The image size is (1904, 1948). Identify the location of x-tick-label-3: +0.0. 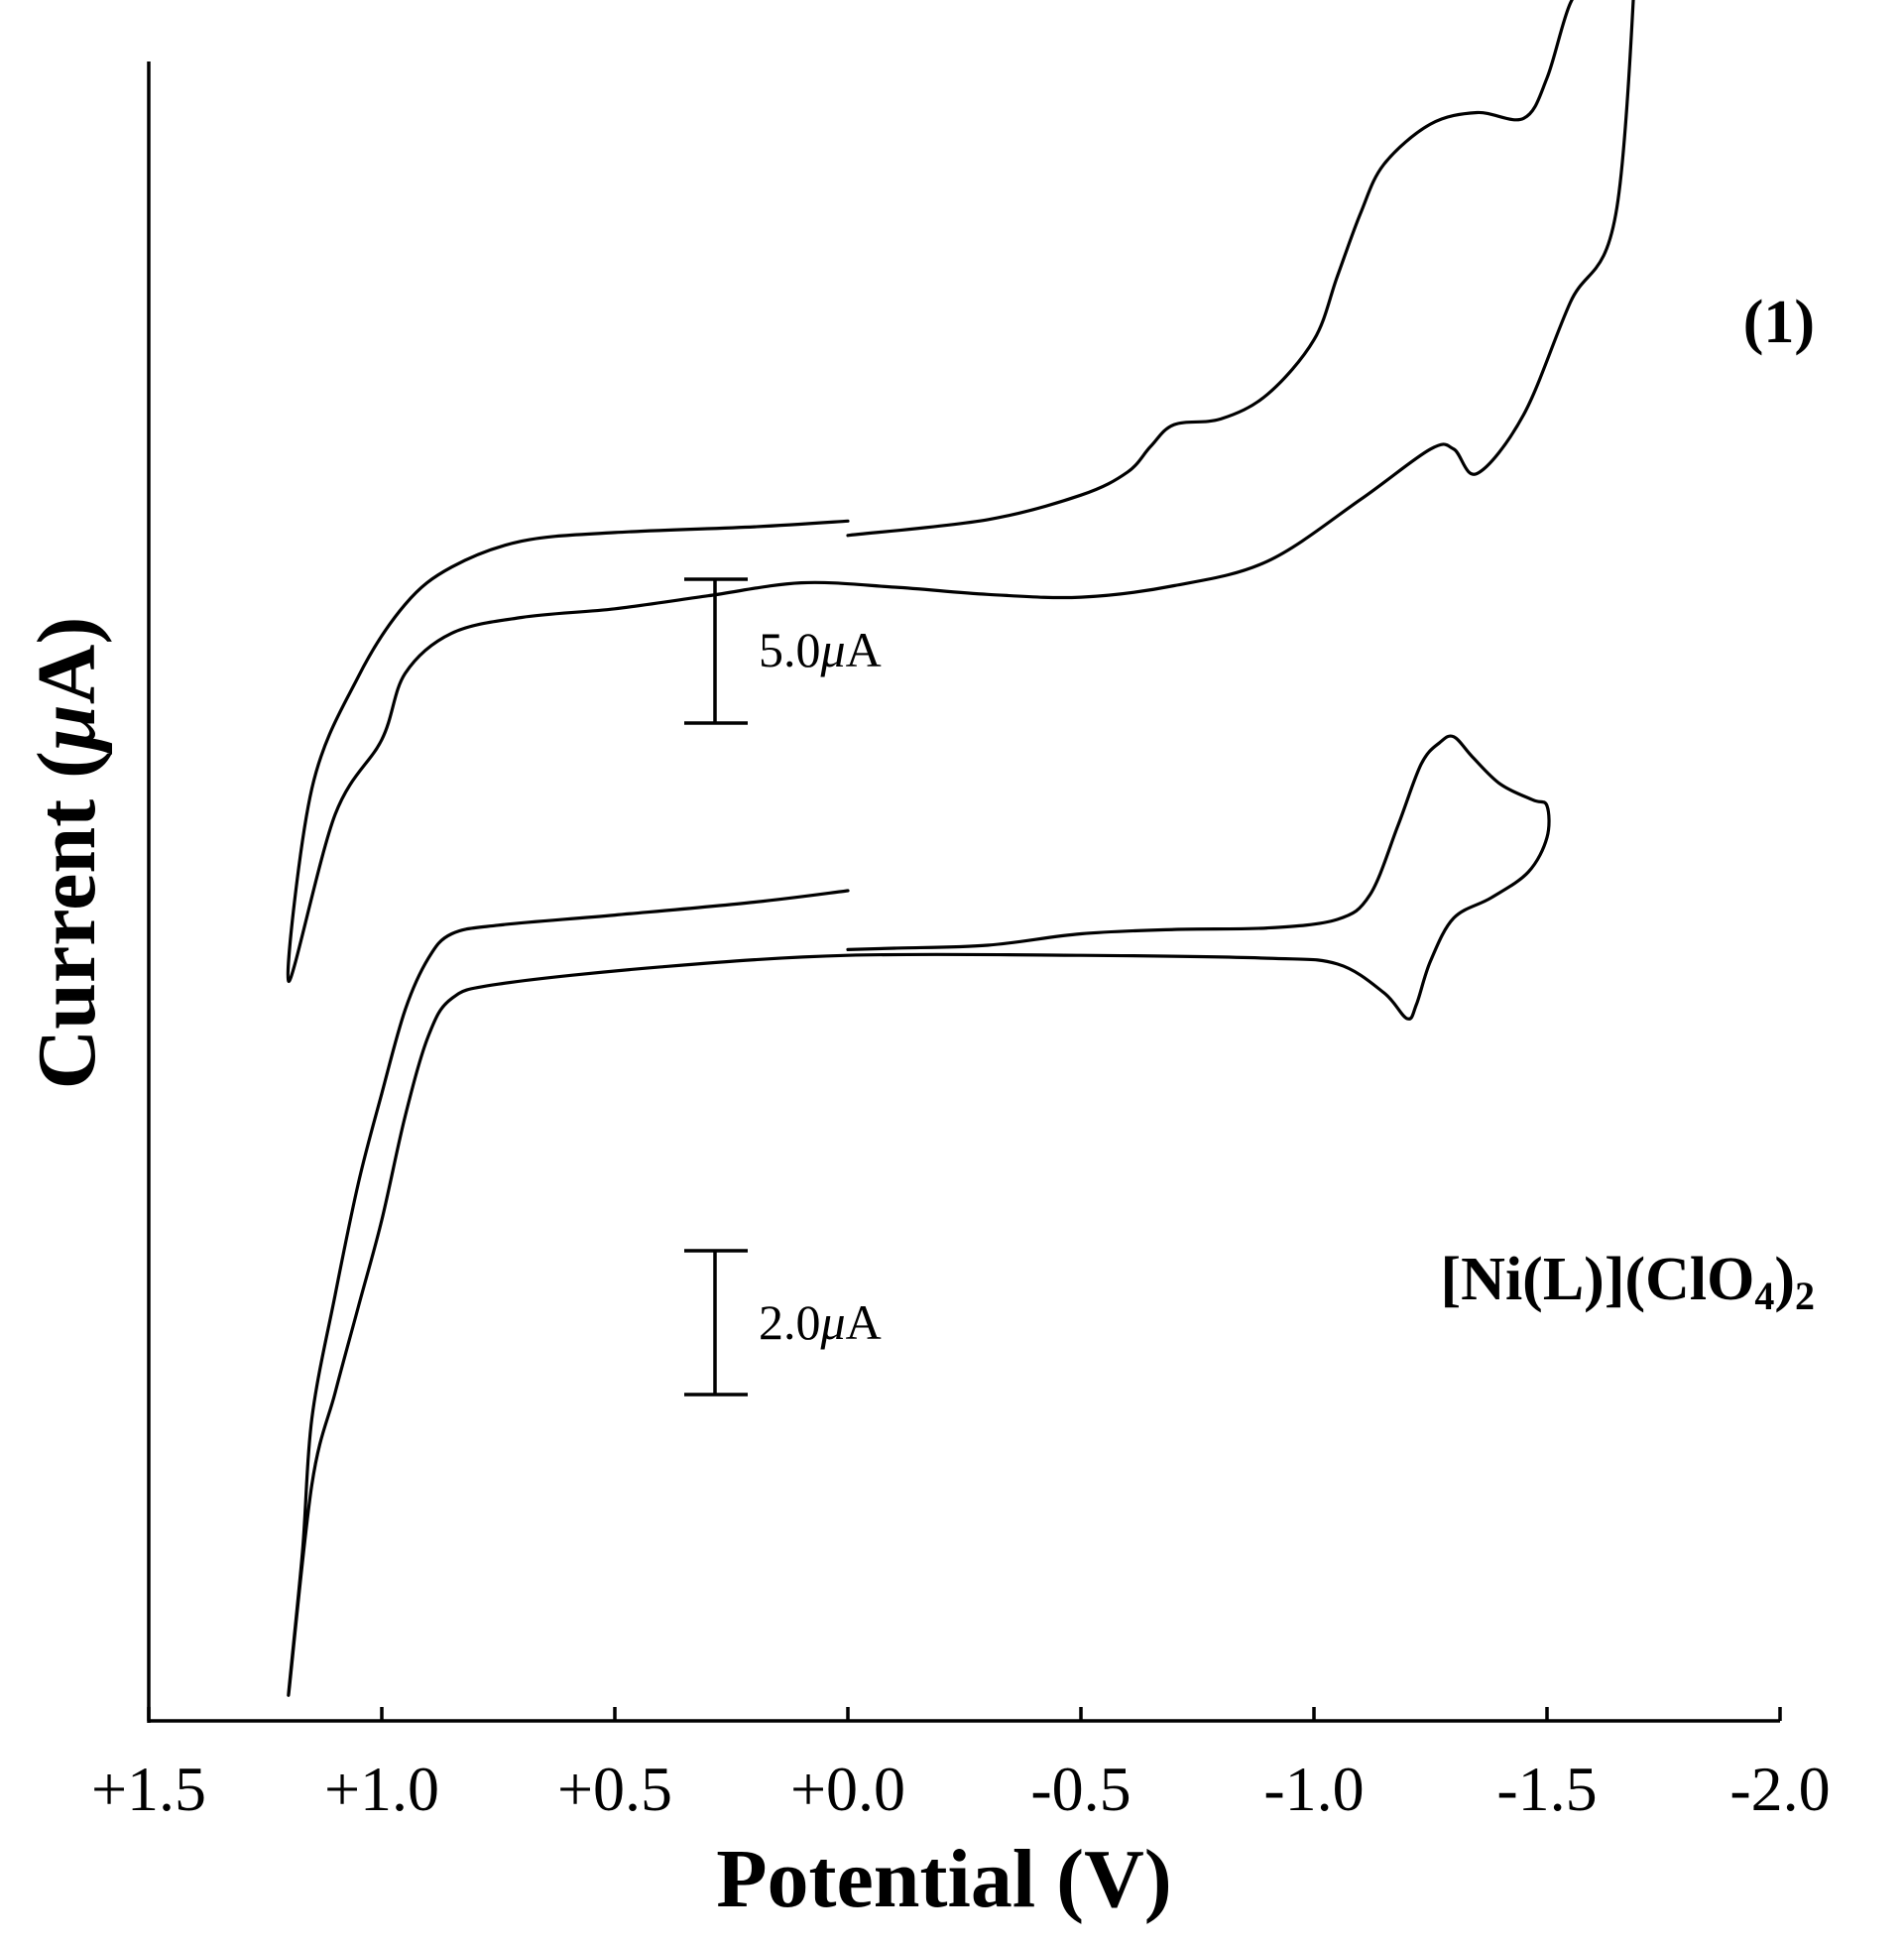
(847, 1789).